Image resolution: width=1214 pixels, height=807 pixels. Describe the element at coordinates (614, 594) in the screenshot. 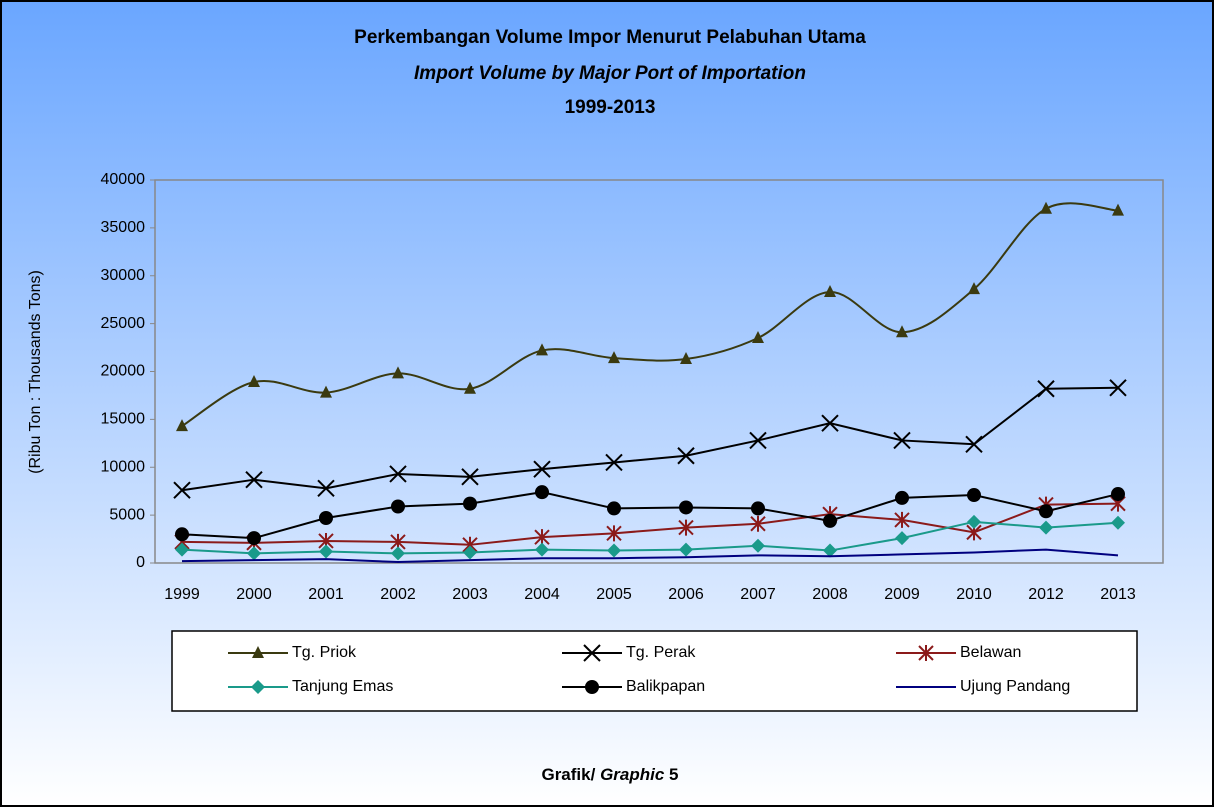

I see `x-tick-label: 2005` at that location.